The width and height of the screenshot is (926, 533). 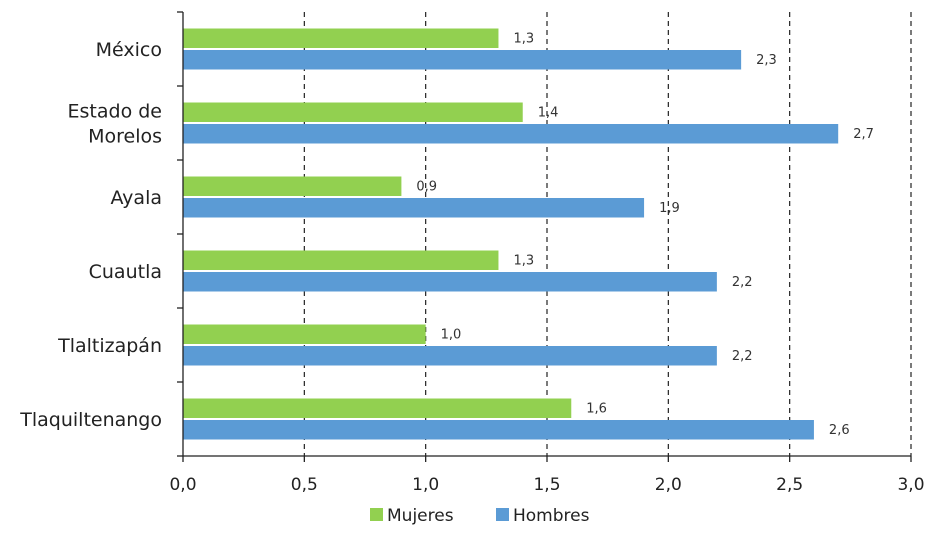 What do you see at coordinates (90, 420) in the screenshot?
I see `category-label-5: Tlaquiltenango` at bounding box center [90, 420].